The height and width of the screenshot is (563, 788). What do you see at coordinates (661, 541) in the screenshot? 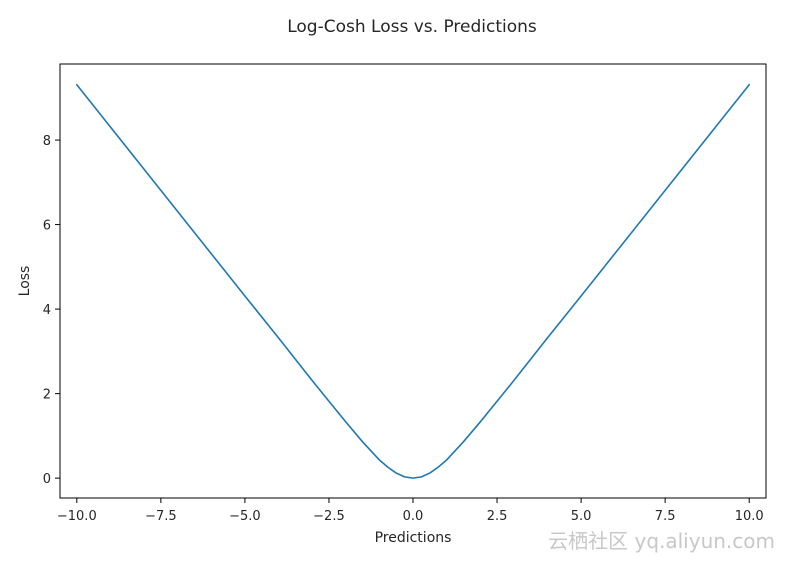
I see `watermark: 云栖社区 yq.aliyun.com` at bounding box center [661, 541].